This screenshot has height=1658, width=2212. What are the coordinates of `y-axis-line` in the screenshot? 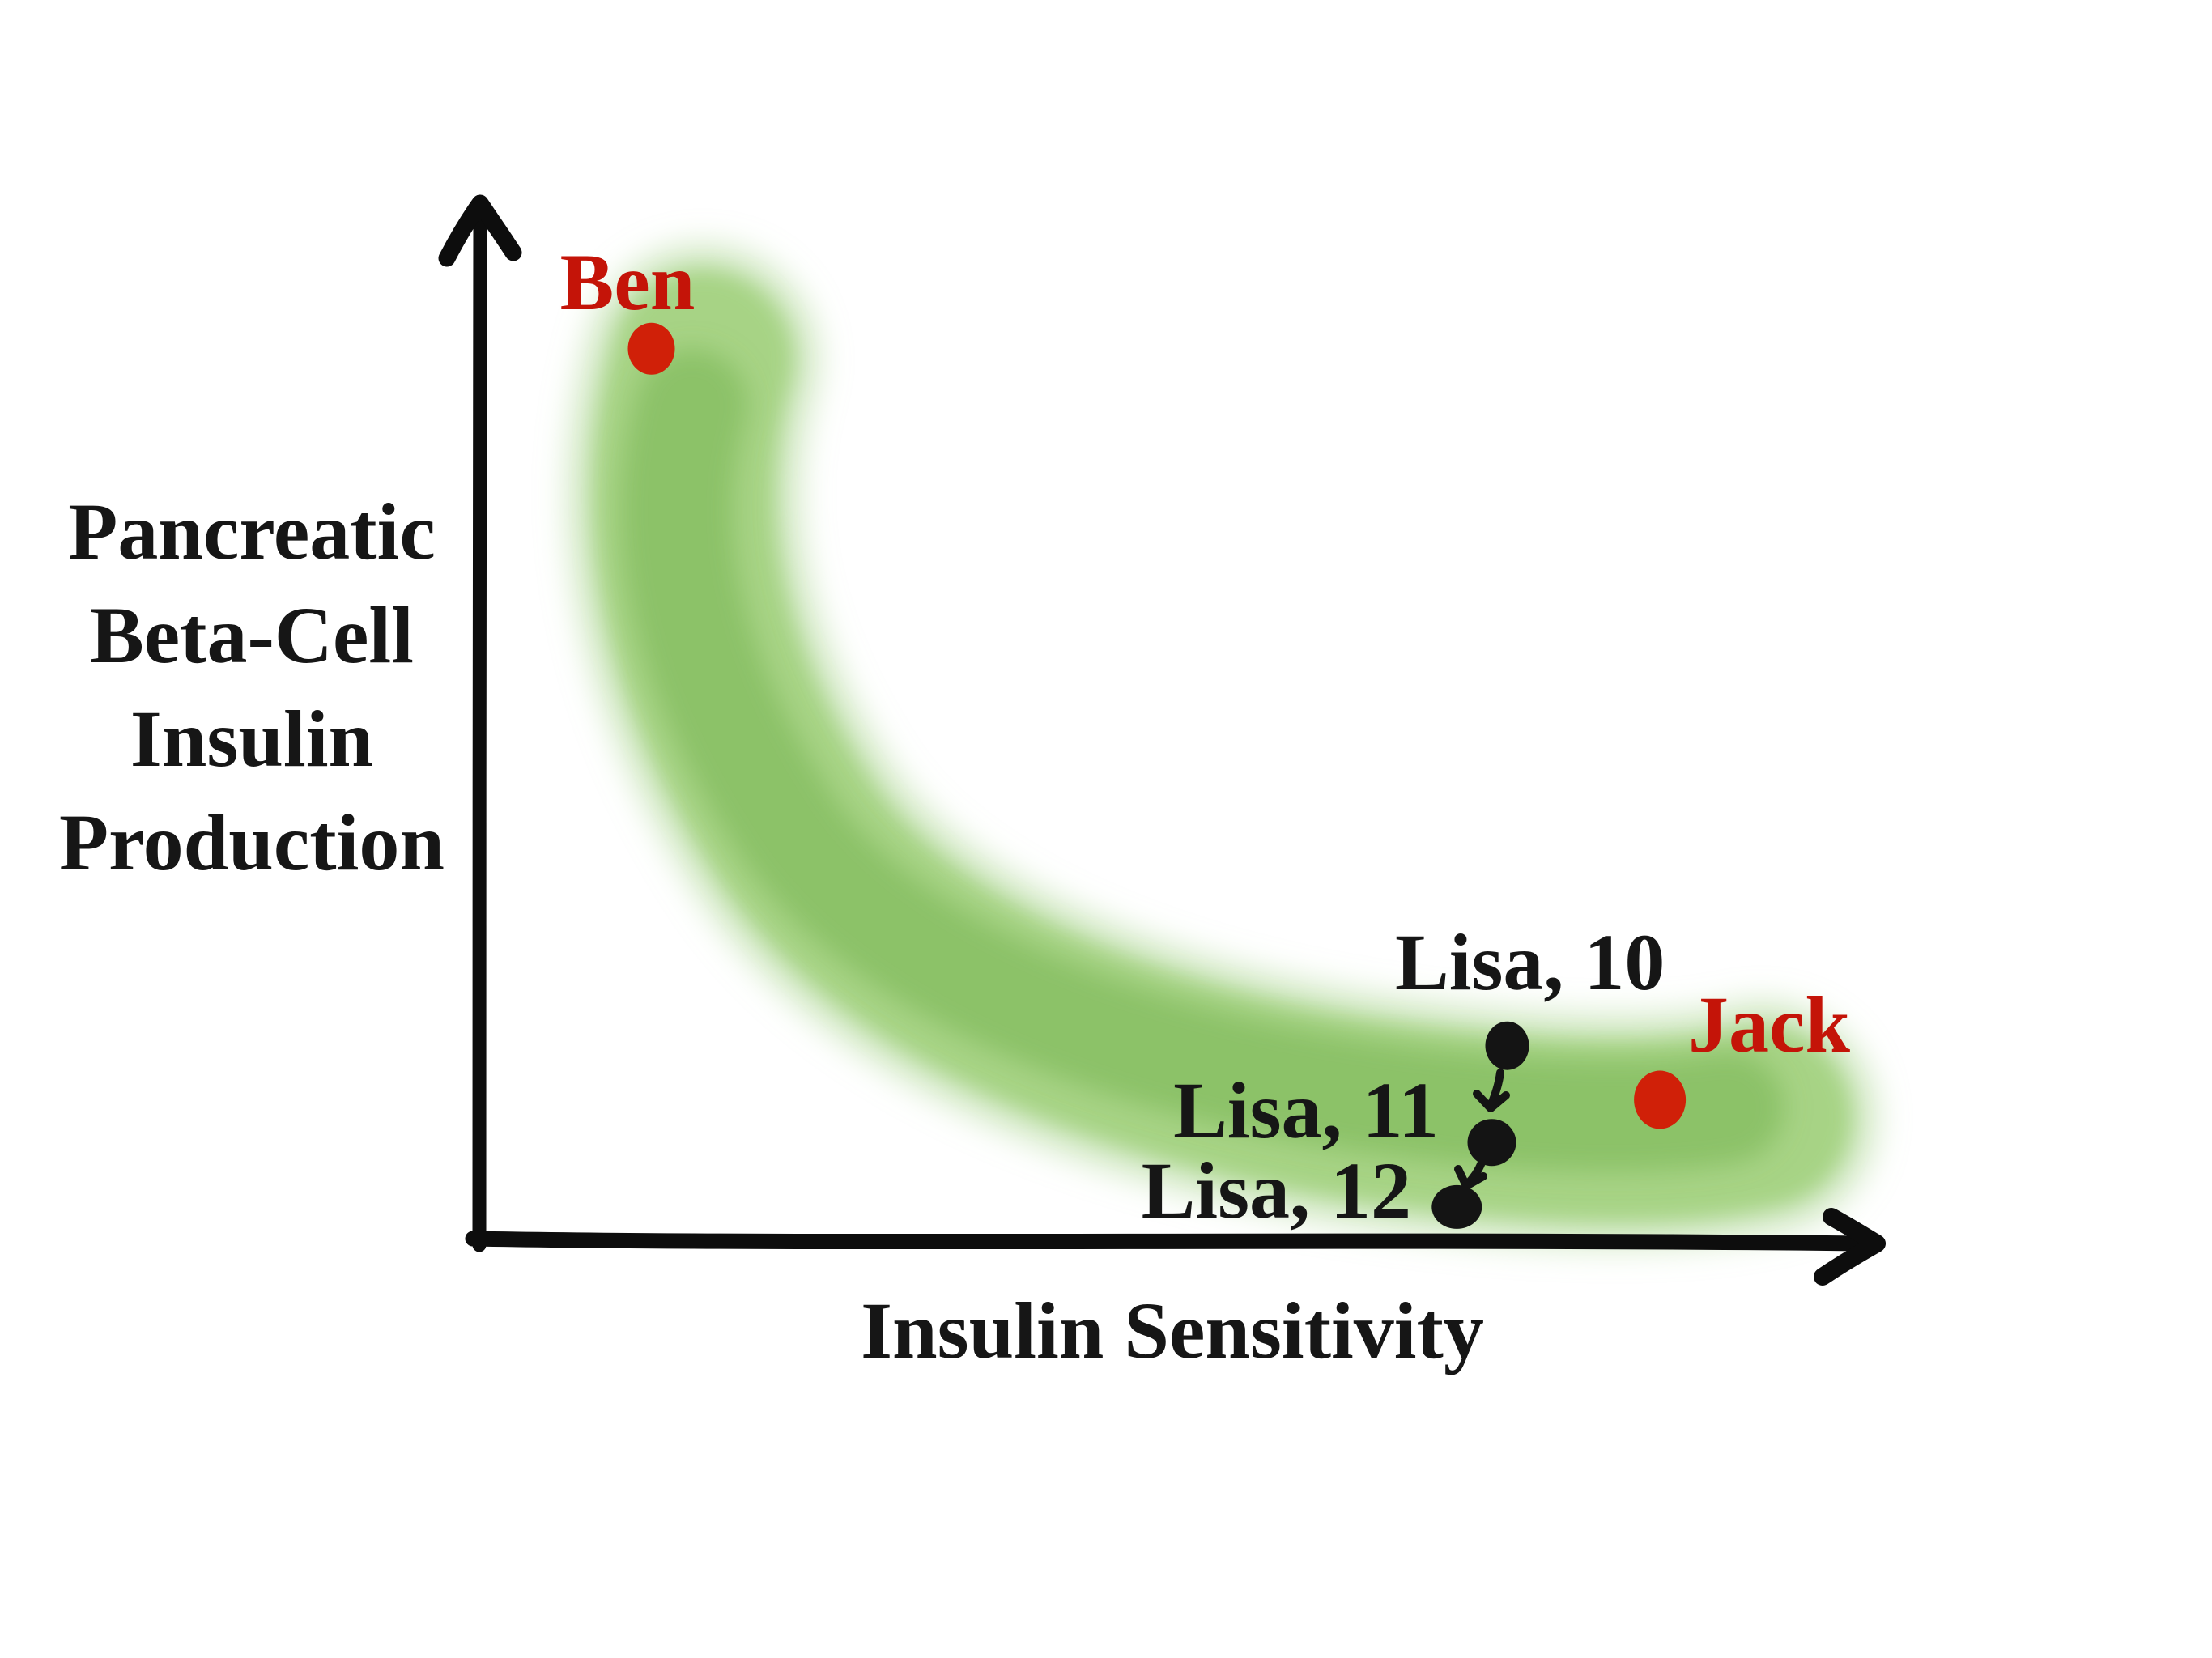 It's located at (480, 730).